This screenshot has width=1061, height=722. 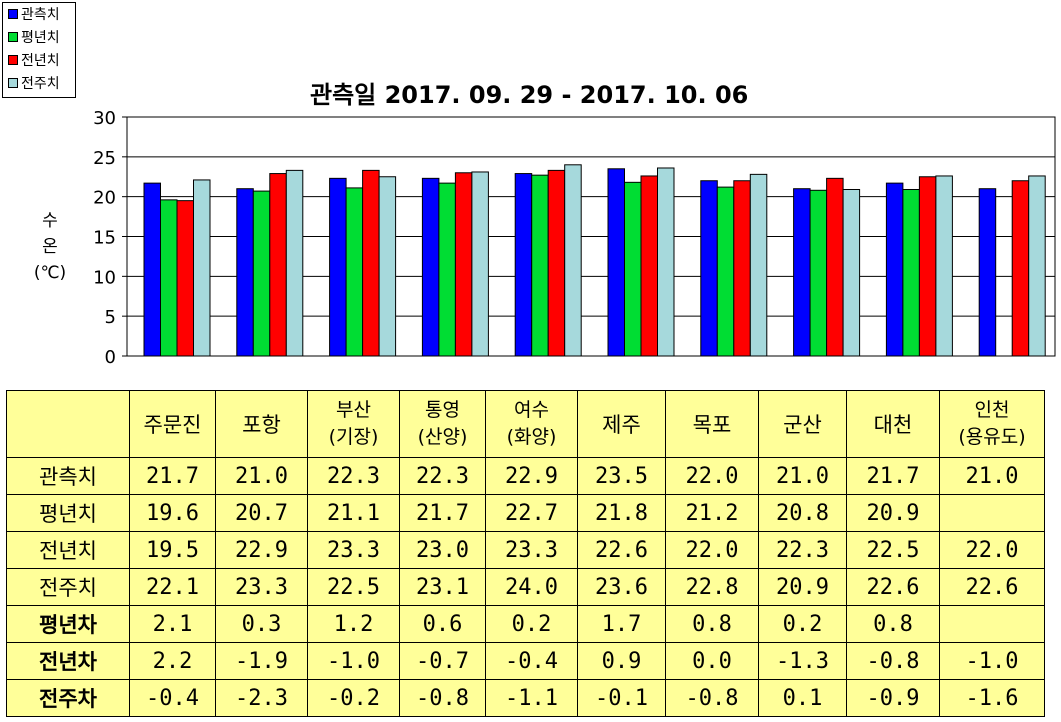 What do you see at coordinates (34, 15) in the screenshot?
I see `legend-item-series-1: 관측치` at bounding box center [34, 15].